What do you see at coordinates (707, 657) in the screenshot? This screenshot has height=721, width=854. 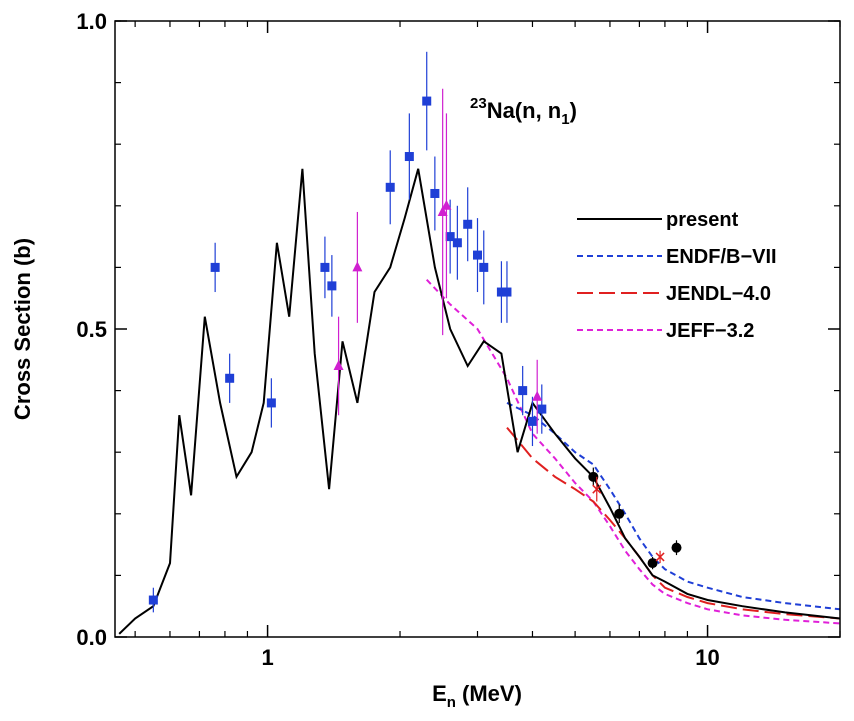 I see `x-tick-label-1: 10` at bounding box center [707, 657].